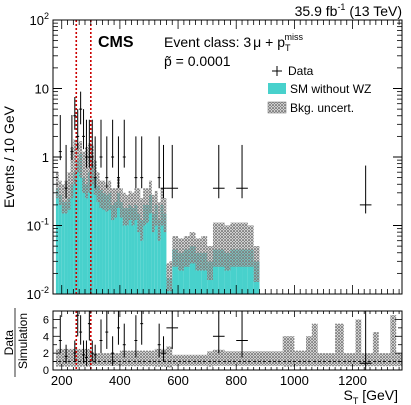 Image resolution: width=411 pixels, height=405 pixels. I want to click on x-axis-label: ST [GeV], so click(370, 396).